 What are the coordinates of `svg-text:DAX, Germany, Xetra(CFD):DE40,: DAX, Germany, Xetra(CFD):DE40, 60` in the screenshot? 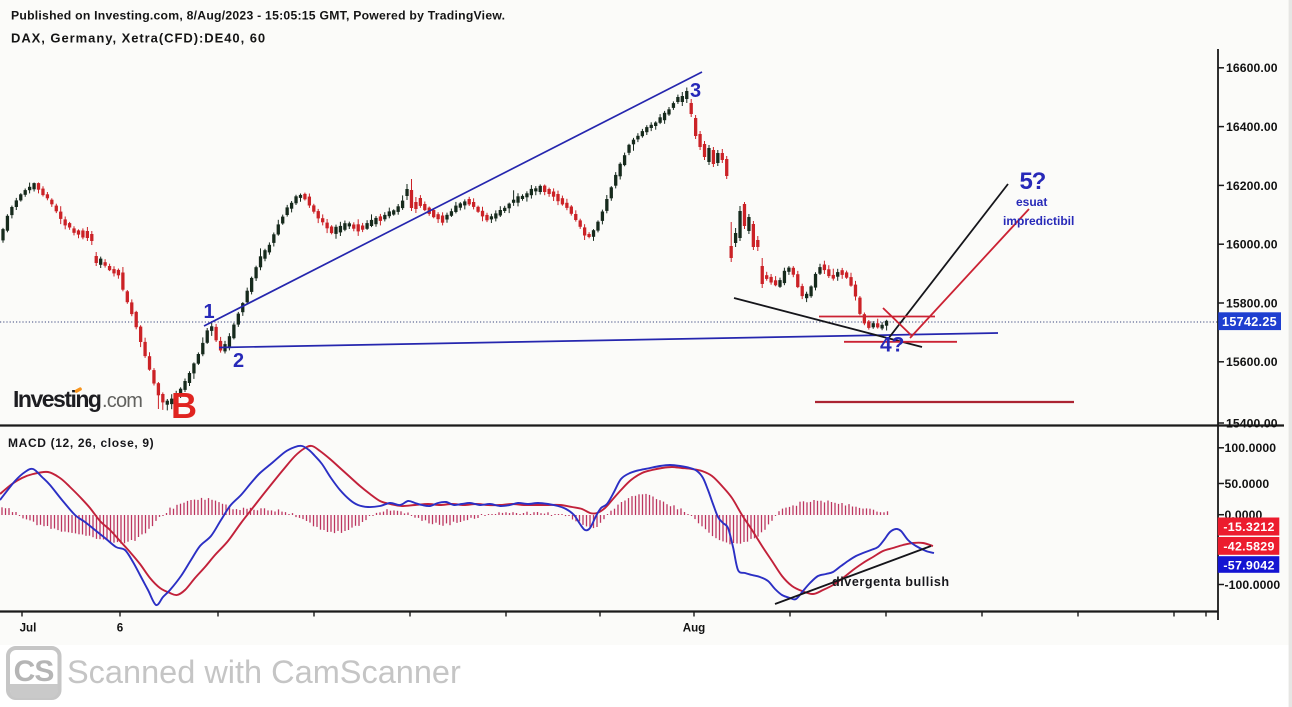 It's located at (138, 38).